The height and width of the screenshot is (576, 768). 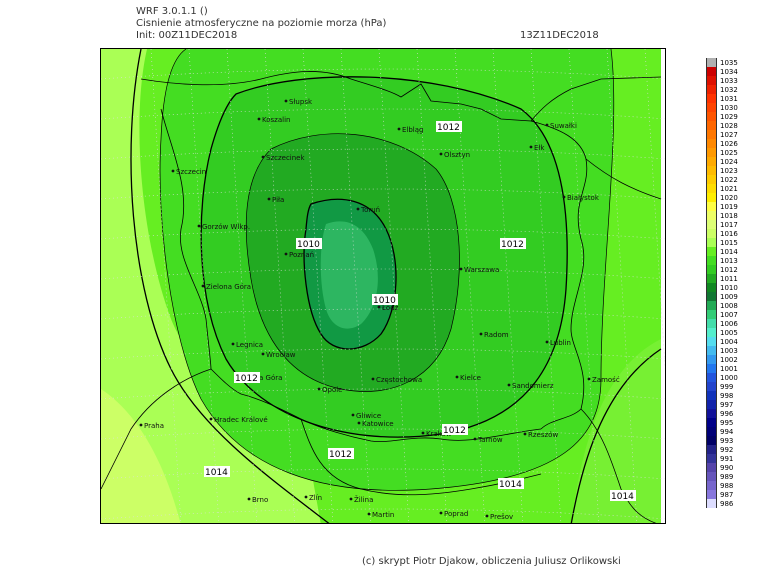 What do you see at coordinates (729, 297) in the screenshot?
I see `legend-label: 1009` at bounding box center [729, 297].